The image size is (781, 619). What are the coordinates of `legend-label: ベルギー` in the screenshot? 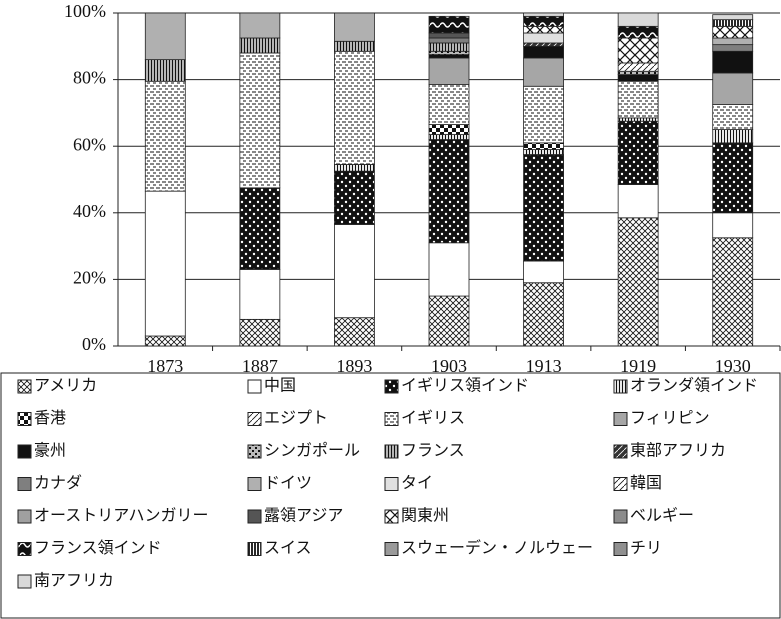 It's located at (662, 516).